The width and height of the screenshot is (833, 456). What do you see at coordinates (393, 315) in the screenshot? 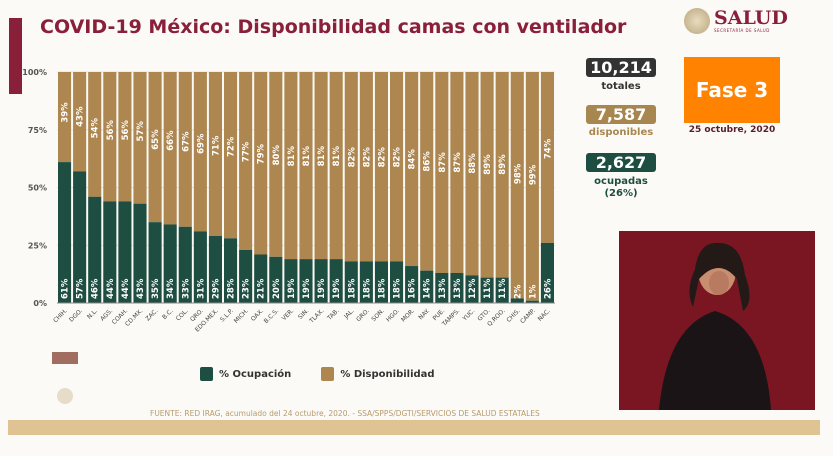
I see `x-tick-label: HGO.` at bounding box center [393, 315].